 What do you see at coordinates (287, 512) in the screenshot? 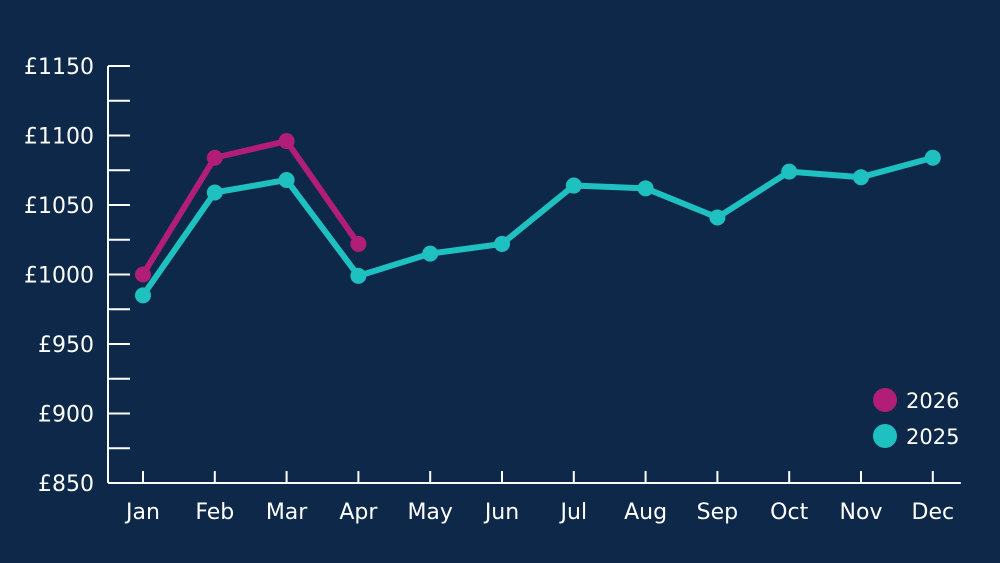
I see `x-tick-label: Mar` at bounding box center [287, 512].